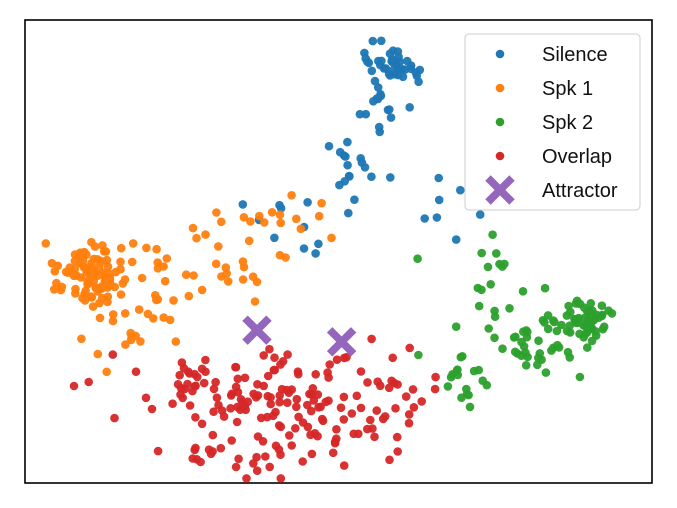  Describe the element at coordinates (257, 330) in the screenshot. I see `attractor-marker` at that location.